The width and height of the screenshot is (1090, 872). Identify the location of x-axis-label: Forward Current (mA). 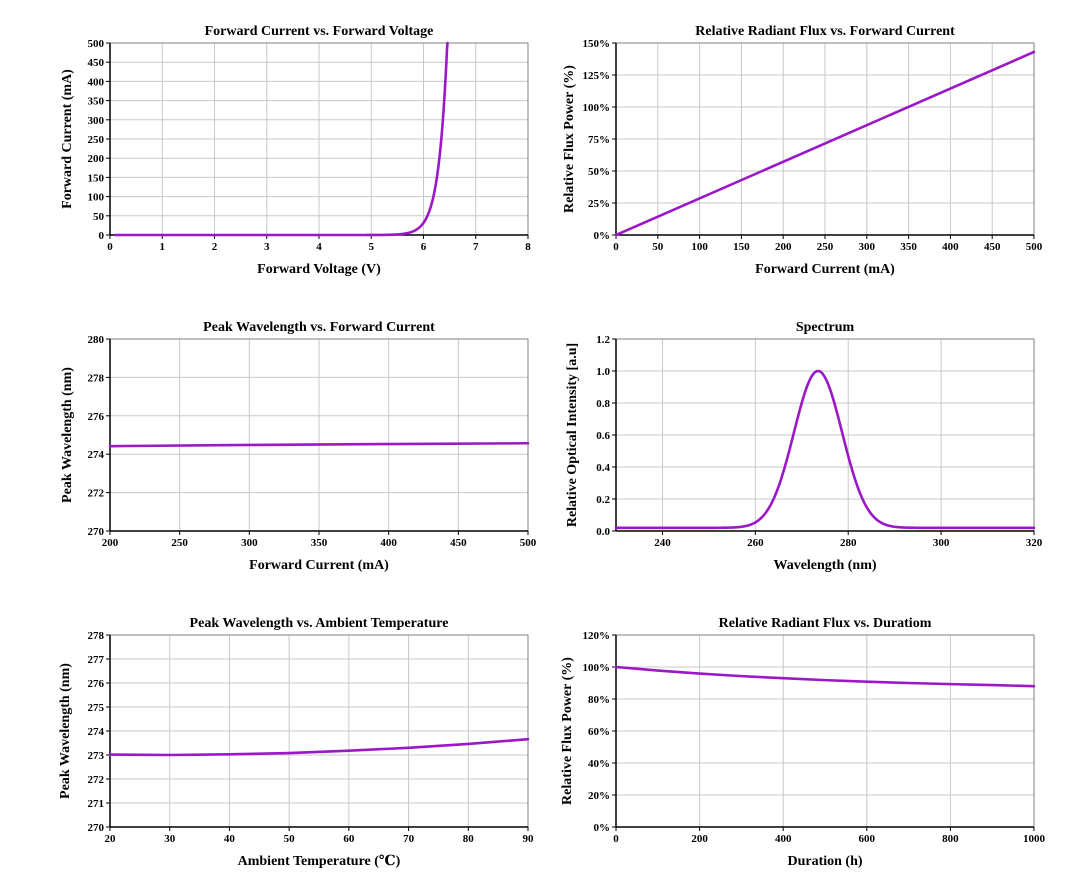
(319, 565).